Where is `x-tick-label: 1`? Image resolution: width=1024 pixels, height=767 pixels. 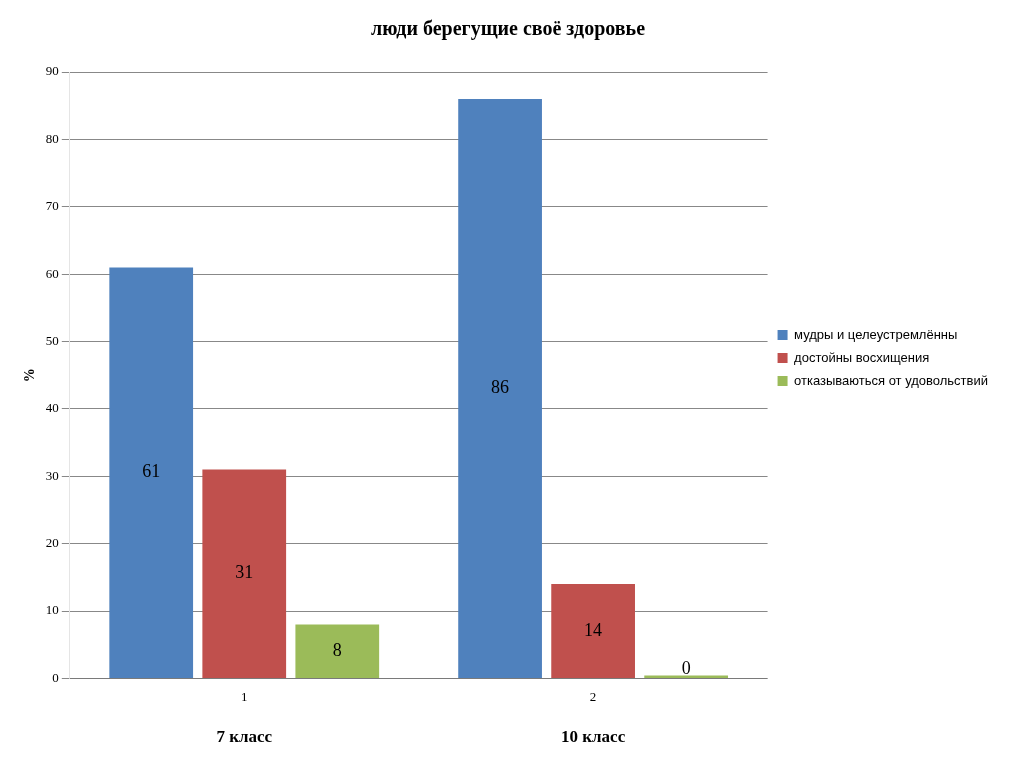 x-tick-label: 1 is located at coordinates (244, 696).